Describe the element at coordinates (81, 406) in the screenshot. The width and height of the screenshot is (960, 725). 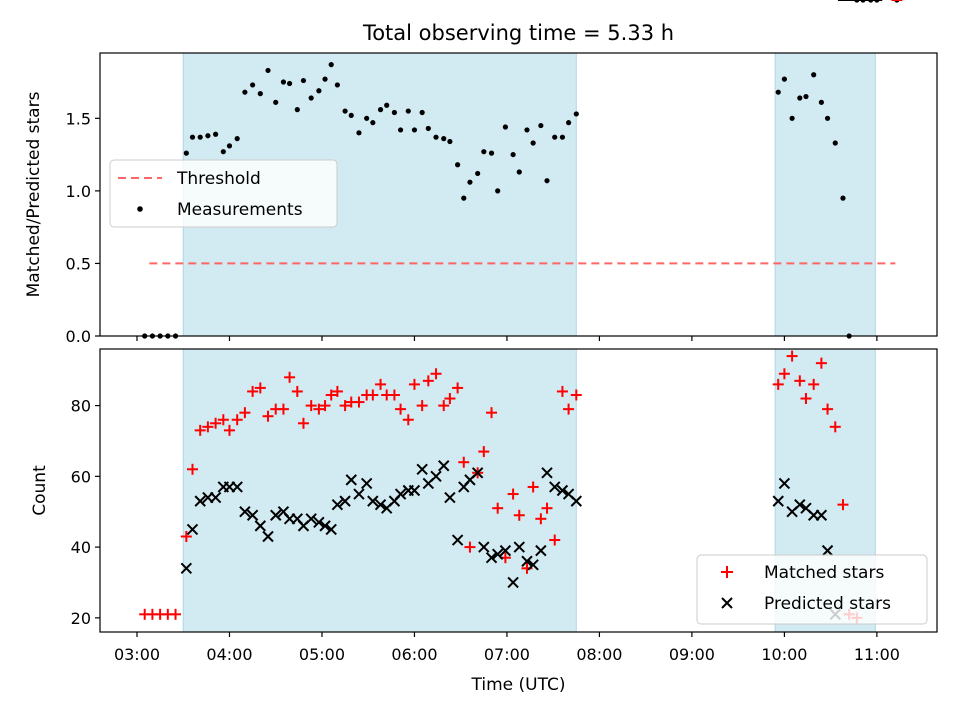
I see `bottom-y-tick-label: 80` at that location.